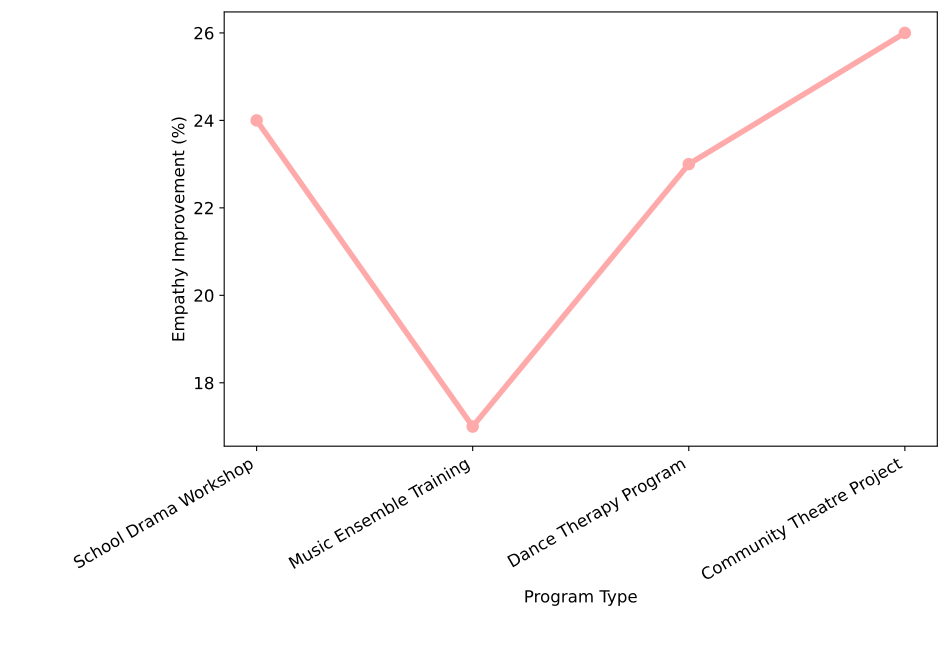  I want to click on y-tick-label: 26, so click(204, 33).